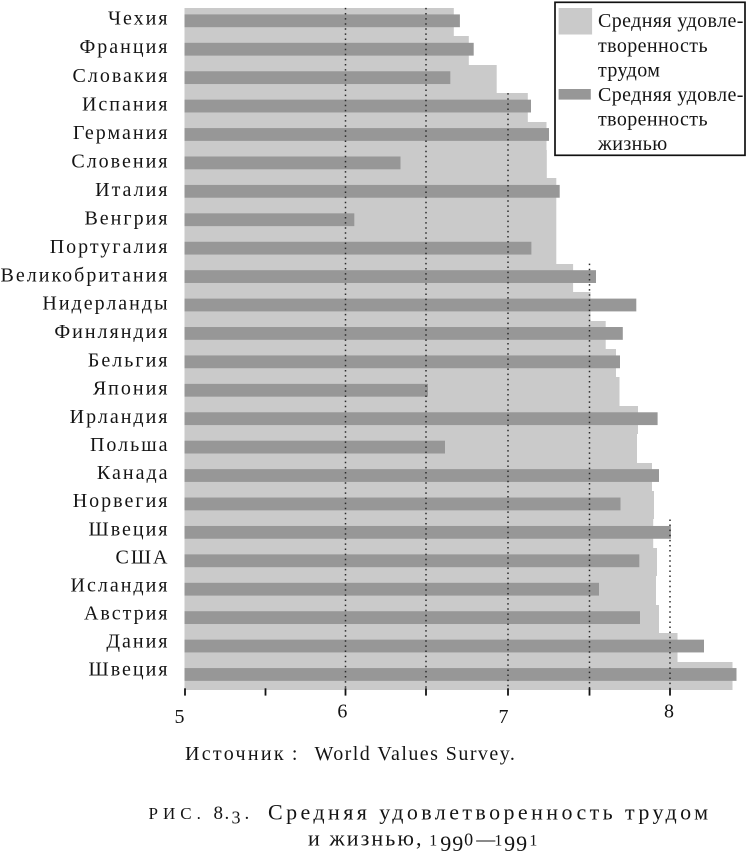  I want to click on svg-text: РИС., so click(177, 813).